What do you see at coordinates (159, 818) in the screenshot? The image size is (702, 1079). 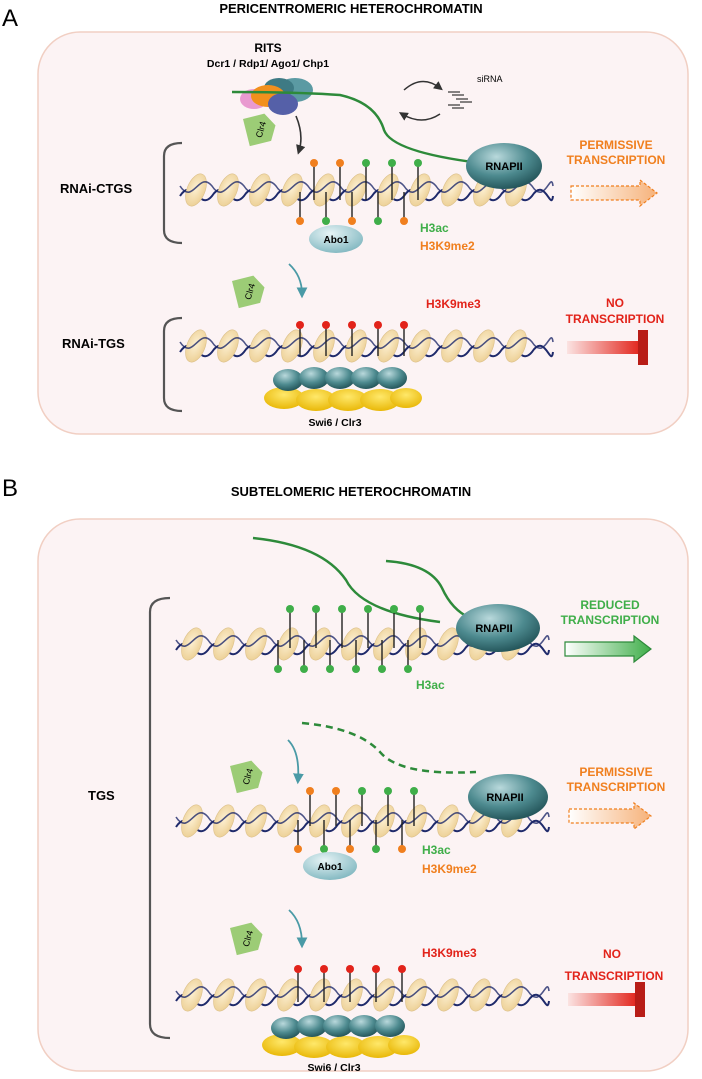 I see `bracket-b` at bounding box center [159, 818].